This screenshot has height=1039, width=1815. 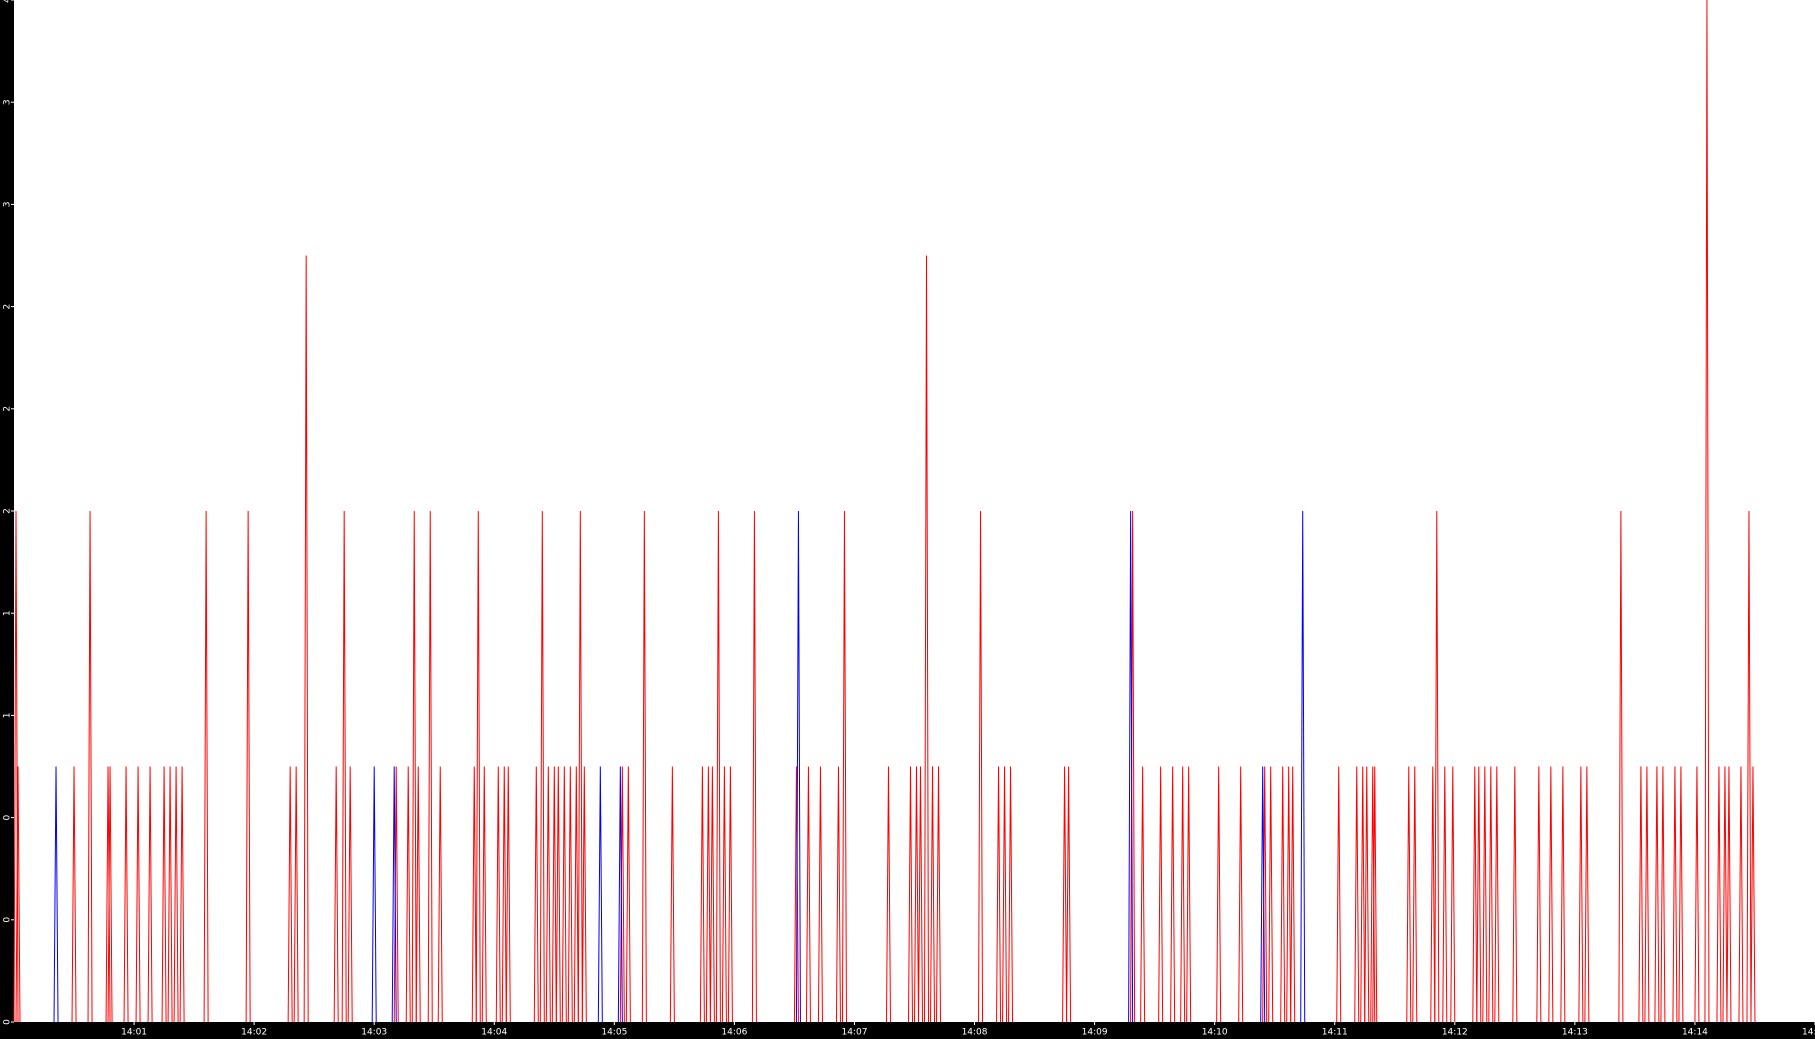 I want to click on x-tick-label: 14:06, so click(x=734, y=1033).